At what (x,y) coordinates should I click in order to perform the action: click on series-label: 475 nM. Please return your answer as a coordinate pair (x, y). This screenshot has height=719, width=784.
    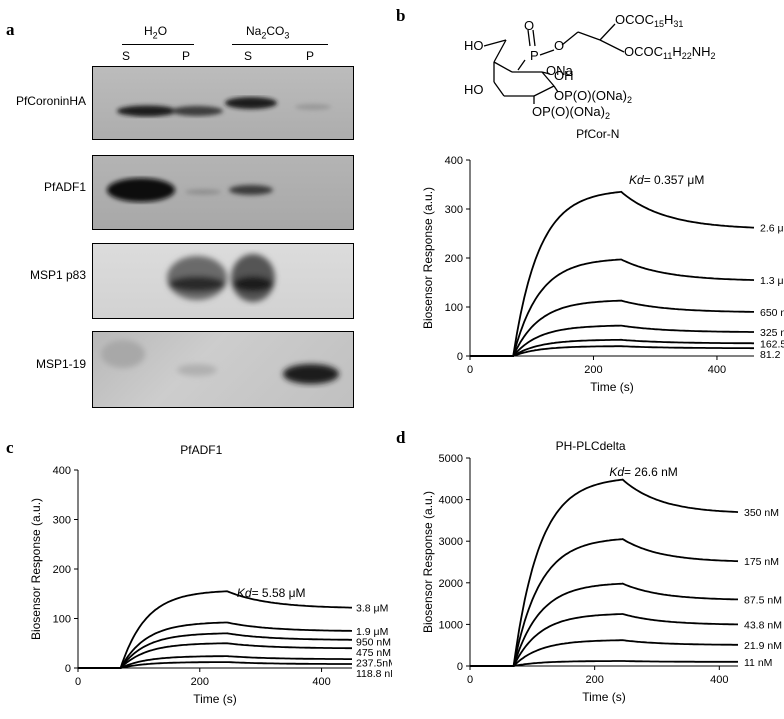
    Looking at the image, I should click on (373, 653).